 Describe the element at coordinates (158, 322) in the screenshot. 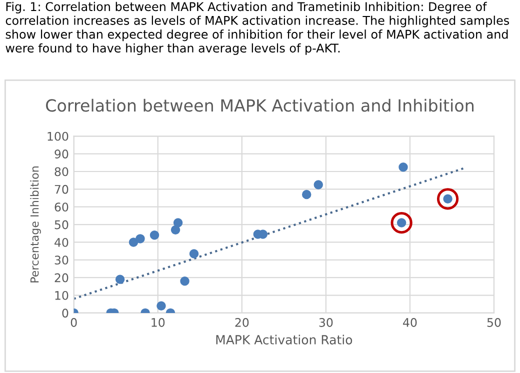

I see `x-tick-label: 10` at that location.